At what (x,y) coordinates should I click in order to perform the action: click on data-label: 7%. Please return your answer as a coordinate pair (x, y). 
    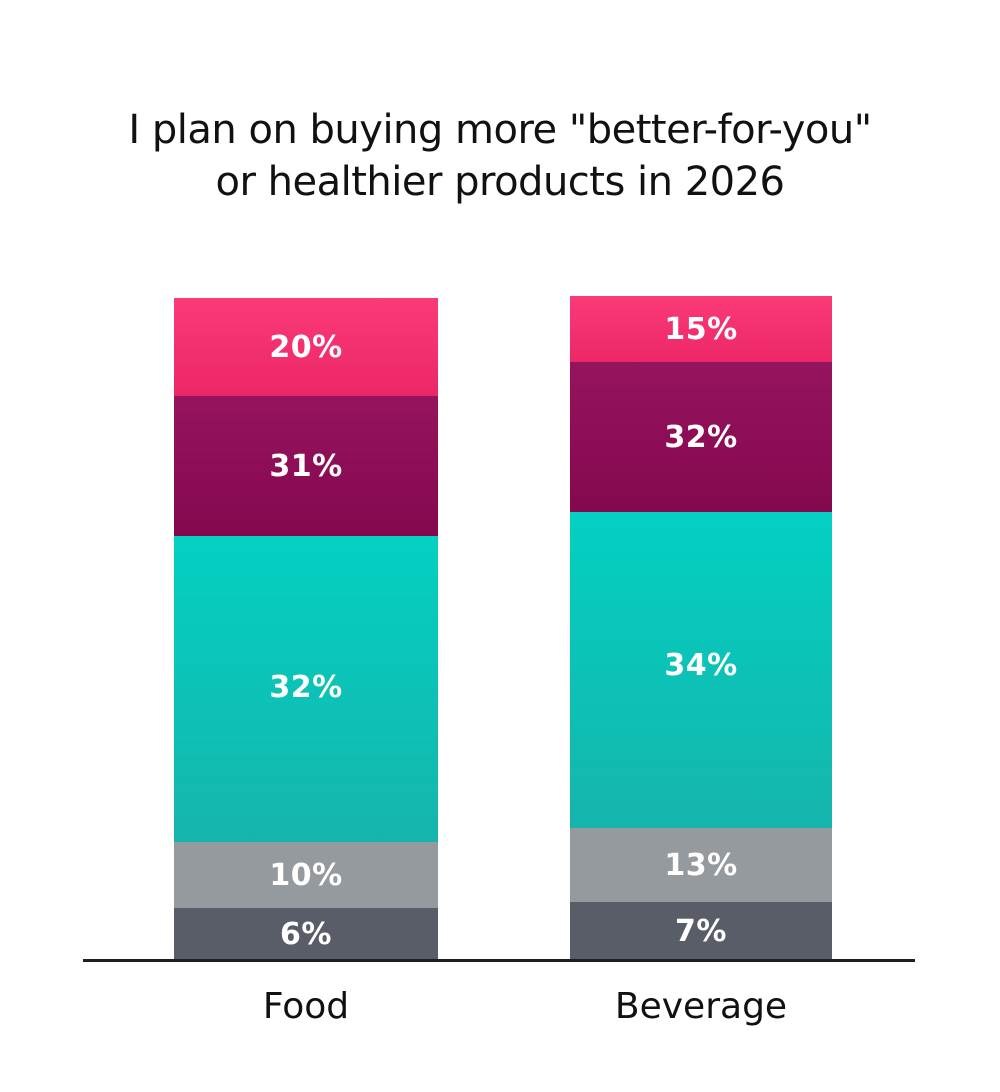
    Looking at the image, I should click on (701, 931).